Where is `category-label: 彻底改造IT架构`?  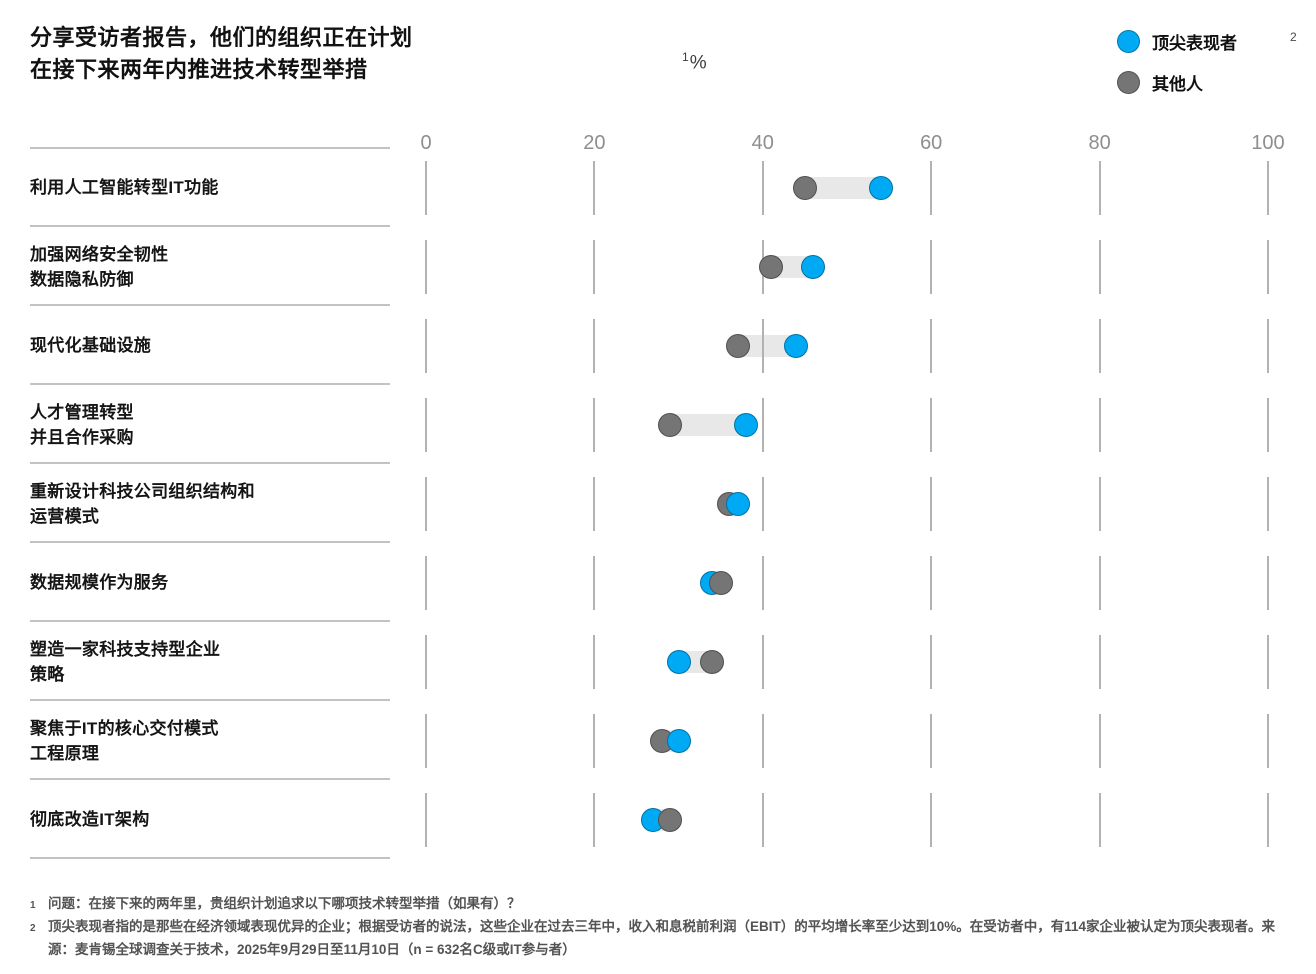 category-label: 彻底改造IT架构 is located at coordinates (210, 819).